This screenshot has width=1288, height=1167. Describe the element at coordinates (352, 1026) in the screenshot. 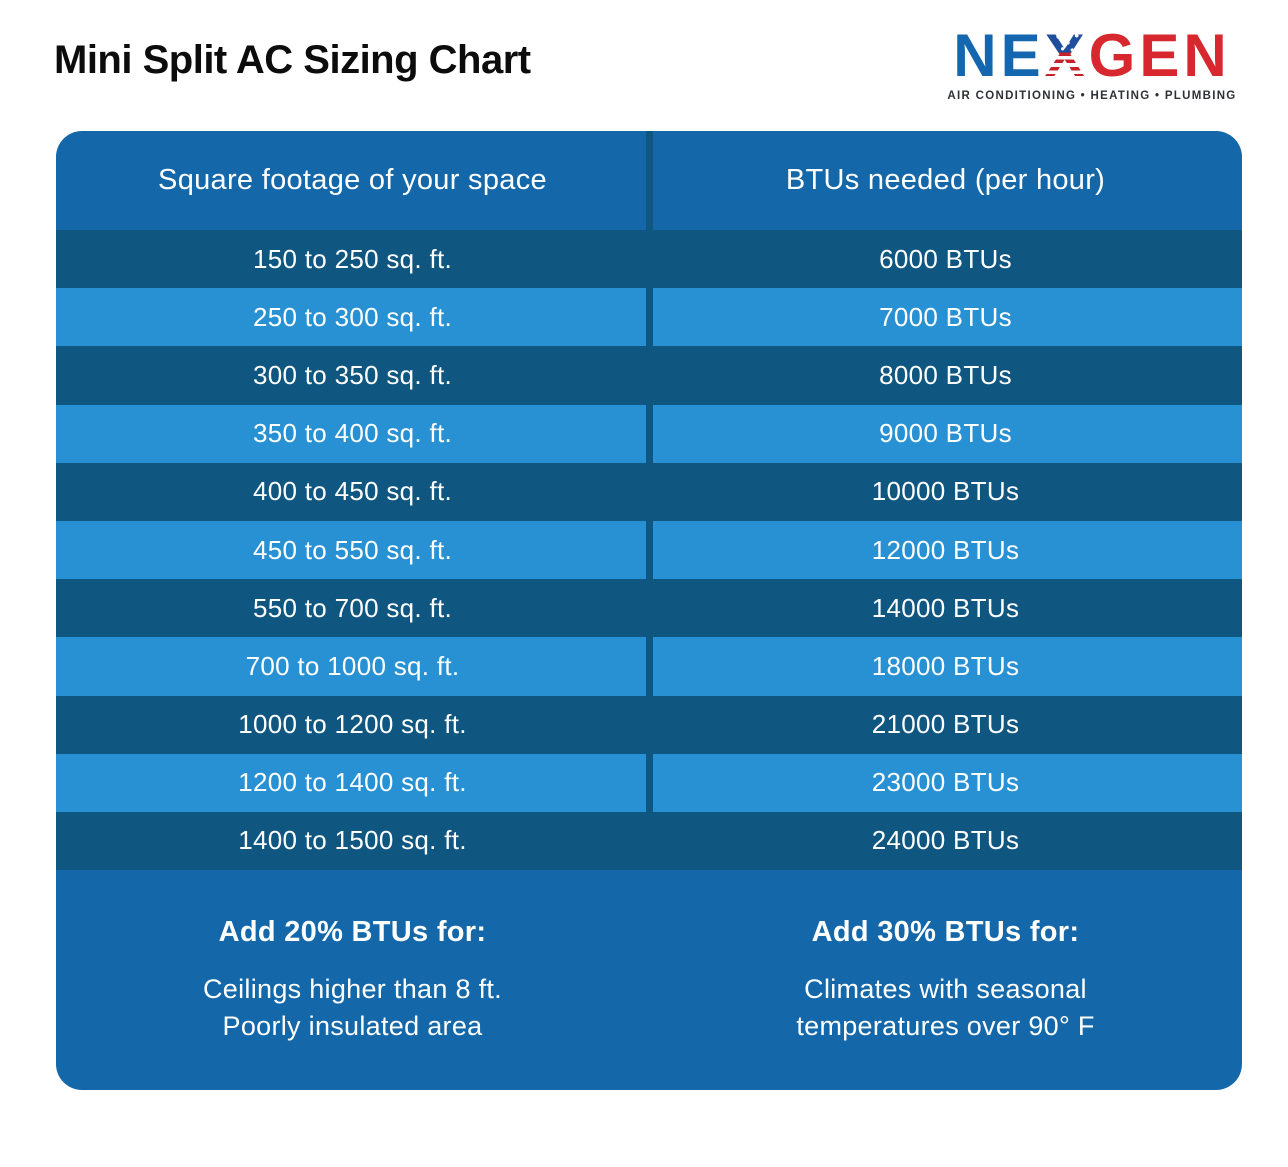

I see `note-line: Poorly insulated area` at that location.